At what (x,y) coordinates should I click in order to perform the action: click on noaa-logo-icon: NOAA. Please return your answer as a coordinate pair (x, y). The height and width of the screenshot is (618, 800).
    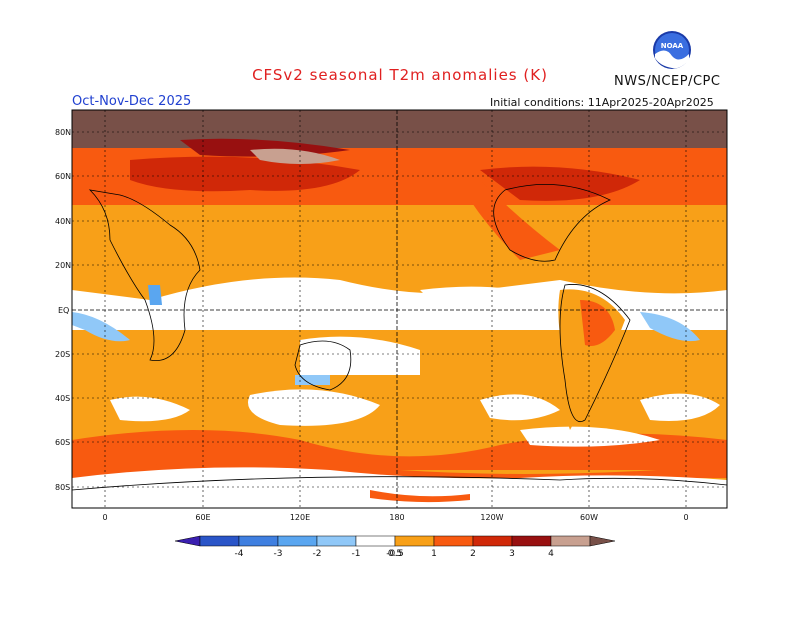
    Looking at the image, I should click on (672, 50).